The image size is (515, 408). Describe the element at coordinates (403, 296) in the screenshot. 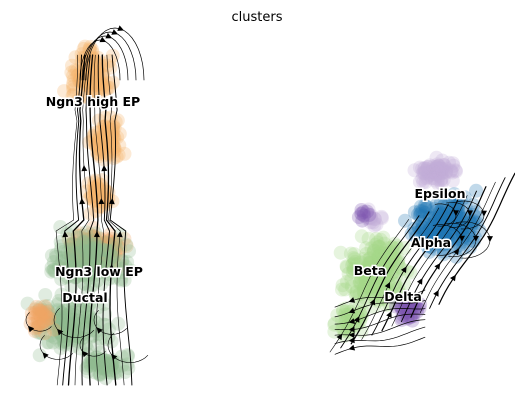

I see `cluster-label-delta: Delta` at that location.